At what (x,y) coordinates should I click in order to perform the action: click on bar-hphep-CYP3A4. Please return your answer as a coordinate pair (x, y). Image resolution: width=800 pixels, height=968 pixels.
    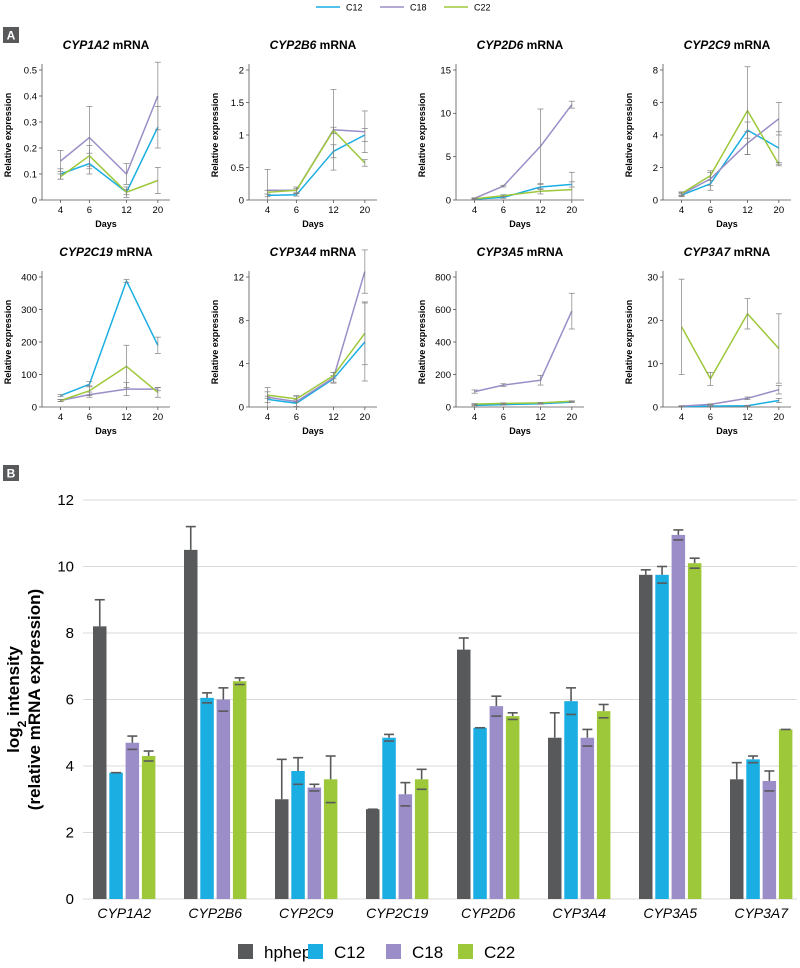
    Looking at the image, I should click on (555, 818).